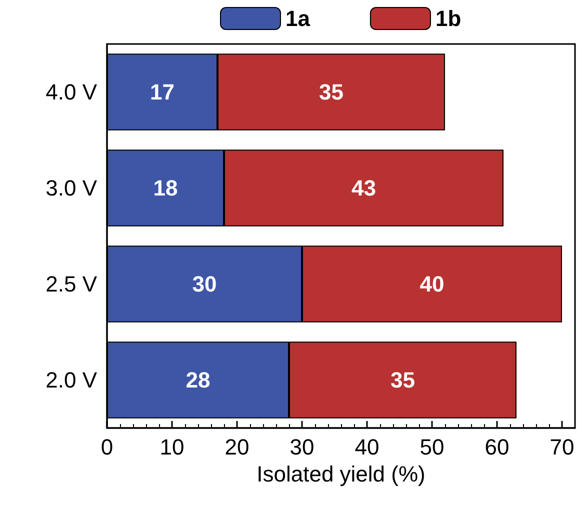  What do you see at coordinates (172, 447) in the screenshot?
I see `x-tick-label: 10` at bounding box center [172, 447].